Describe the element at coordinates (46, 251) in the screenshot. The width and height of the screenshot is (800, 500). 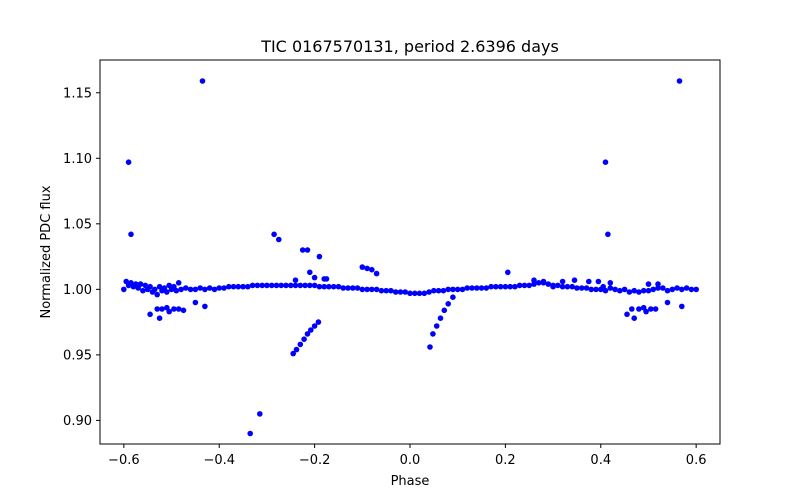
I see `y-axis-label: Normalized PDC flux` at that location.